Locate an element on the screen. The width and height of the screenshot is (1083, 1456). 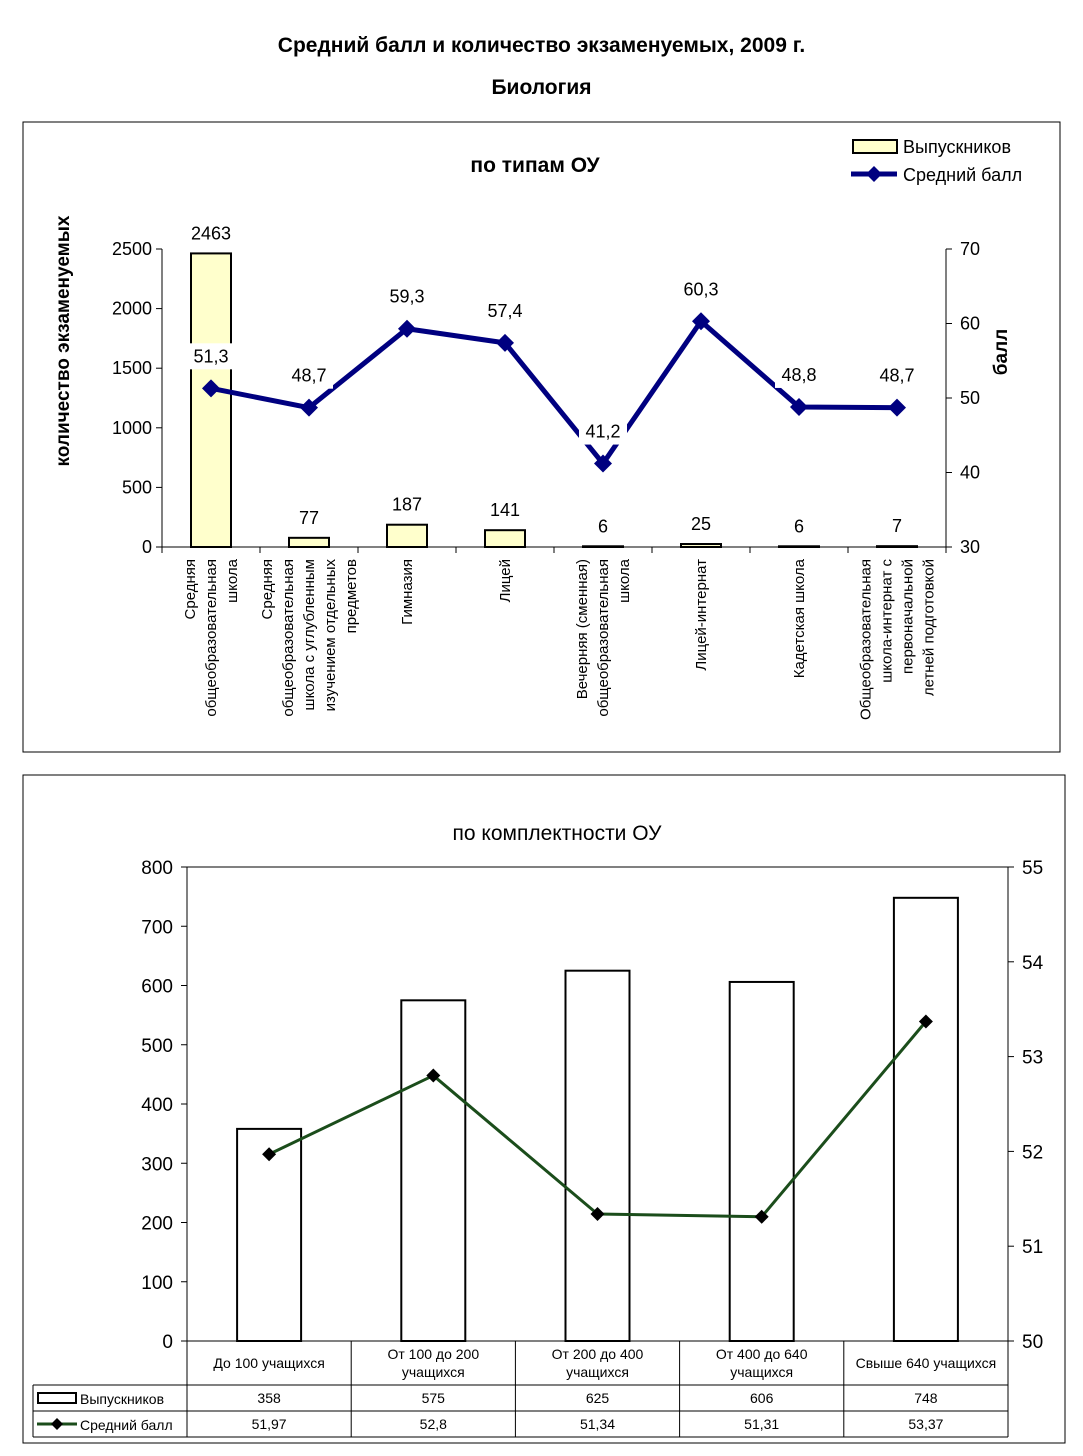
chart2-legend-bar-swatch is located at coordinates (57, 1398).